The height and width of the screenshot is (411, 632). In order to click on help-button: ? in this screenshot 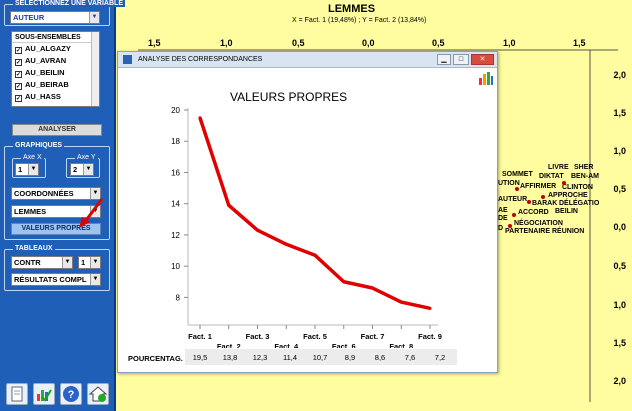, I will do `click(71, 394)`.